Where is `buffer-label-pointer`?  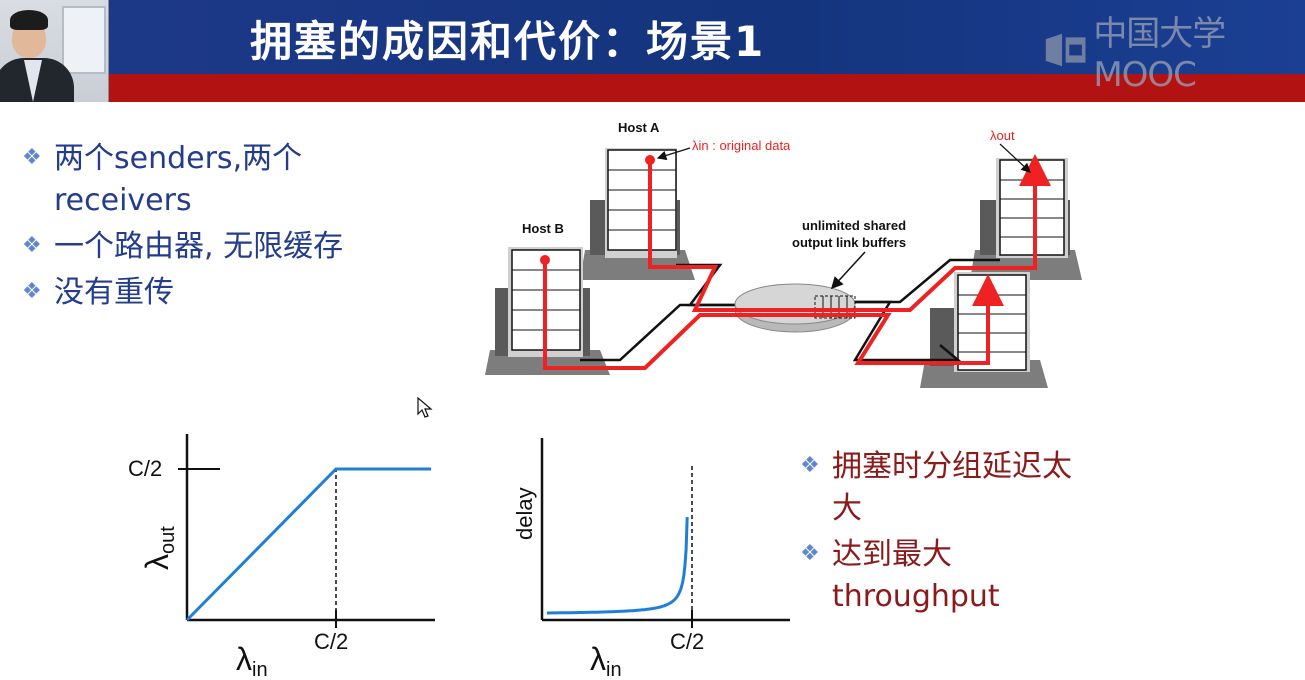 buffer-label-pointer is located at coordinates (848, 270).